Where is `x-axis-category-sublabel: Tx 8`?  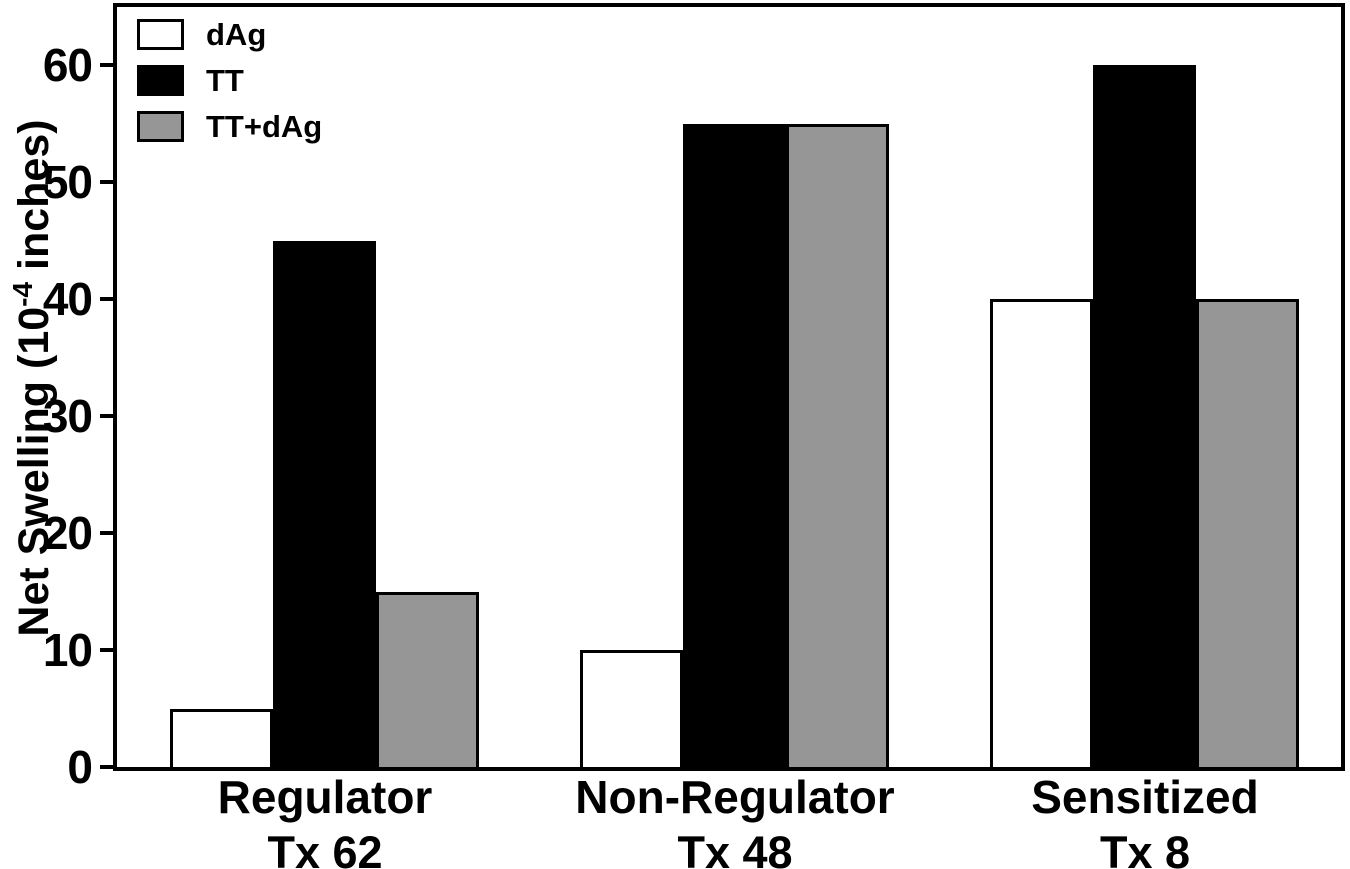
x-axis-category-sublabel: Tx 8 is located at coordinates (1145, 848).